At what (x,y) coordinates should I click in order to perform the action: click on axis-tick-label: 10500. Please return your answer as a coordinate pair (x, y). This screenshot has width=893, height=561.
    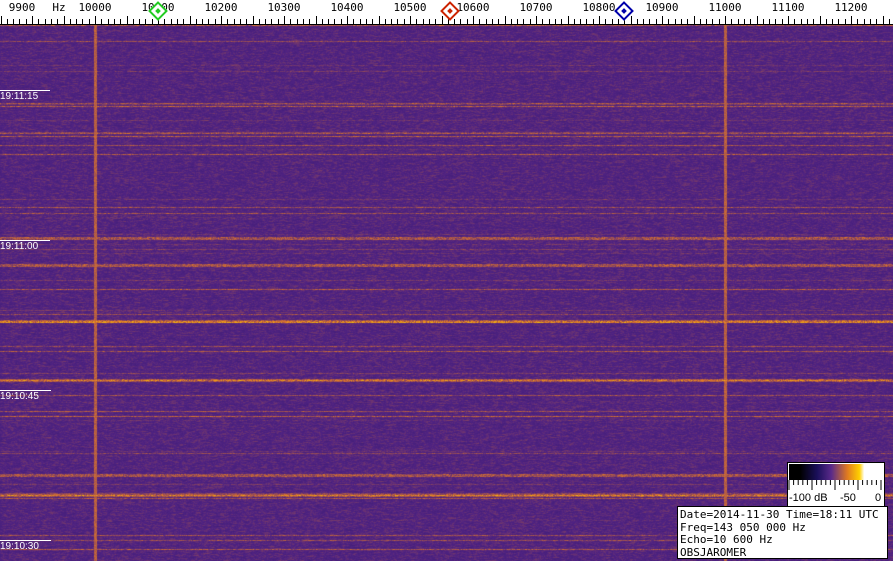
    Looking at the image, I should click on (409, 7).